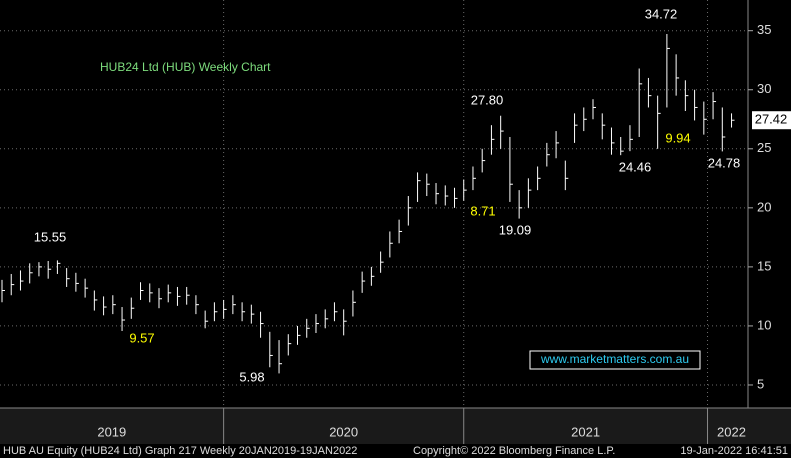 The image size is (791, 458). What do you see at coordinates (764, 206) in the screenshot?
I see `y-tick-label: 20` at bounding box center [764, 206].